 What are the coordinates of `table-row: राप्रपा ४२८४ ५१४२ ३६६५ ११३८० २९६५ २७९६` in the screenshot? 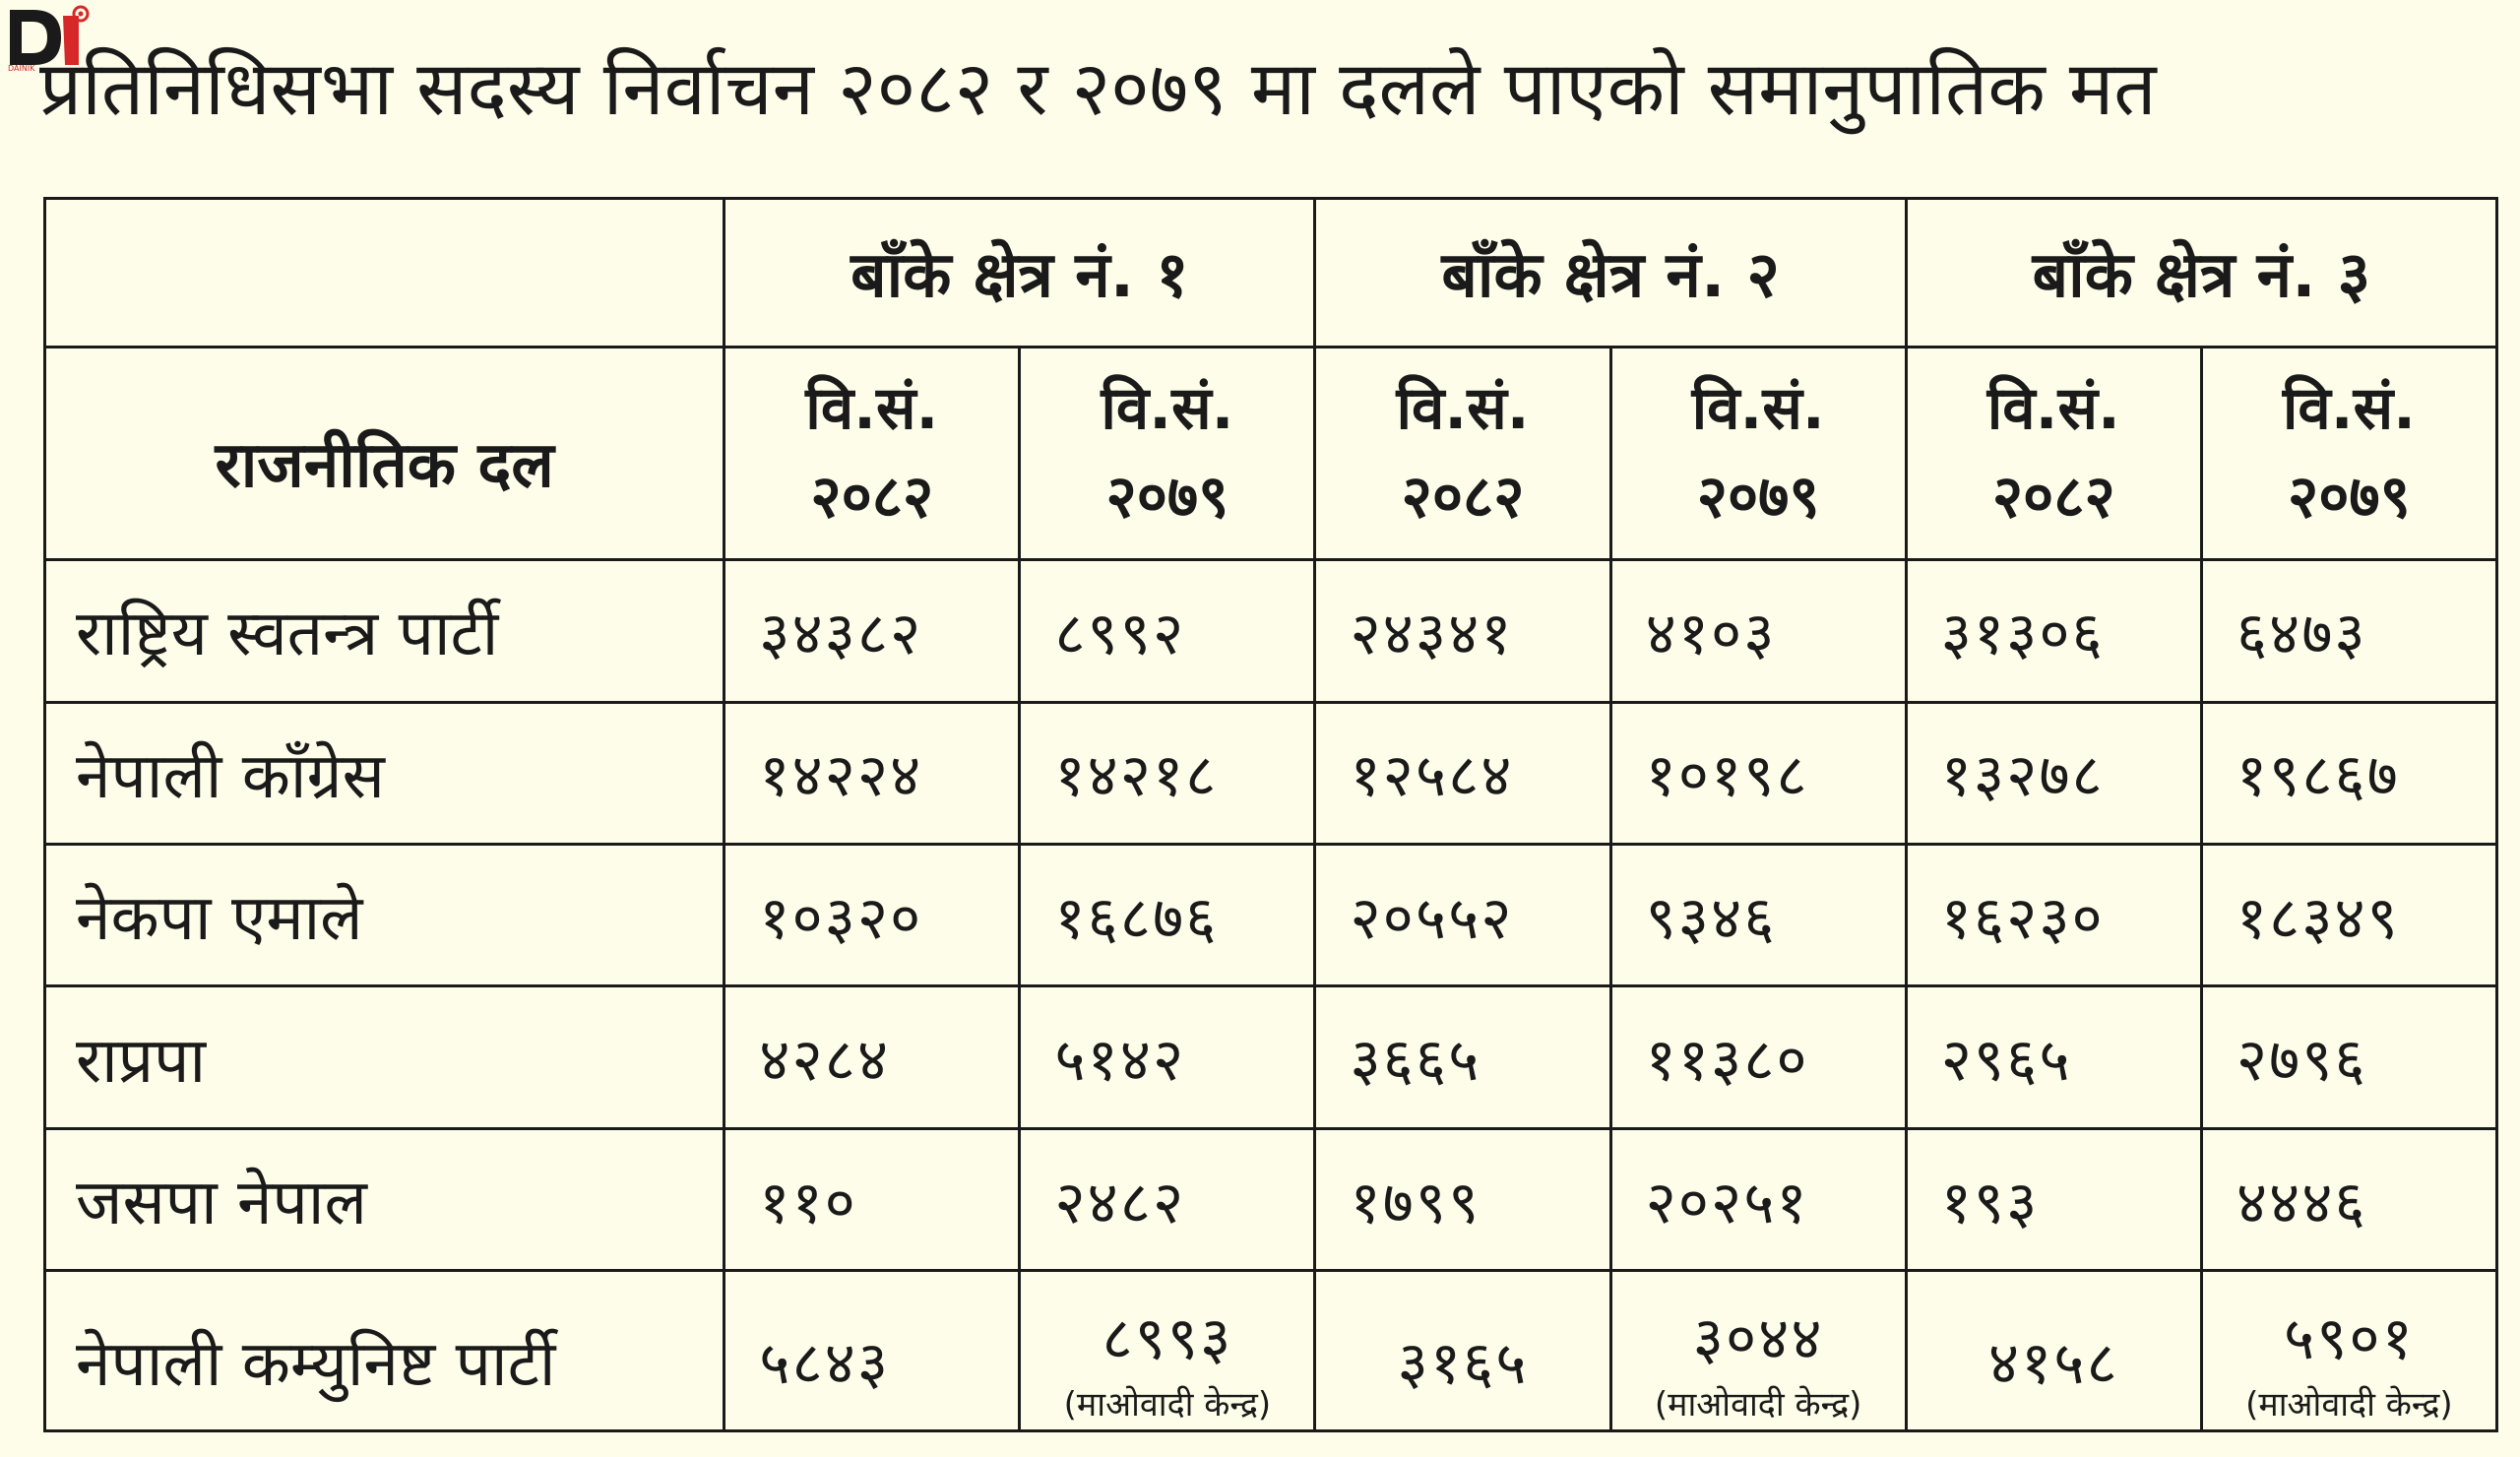 It's located at (1270, 1057).